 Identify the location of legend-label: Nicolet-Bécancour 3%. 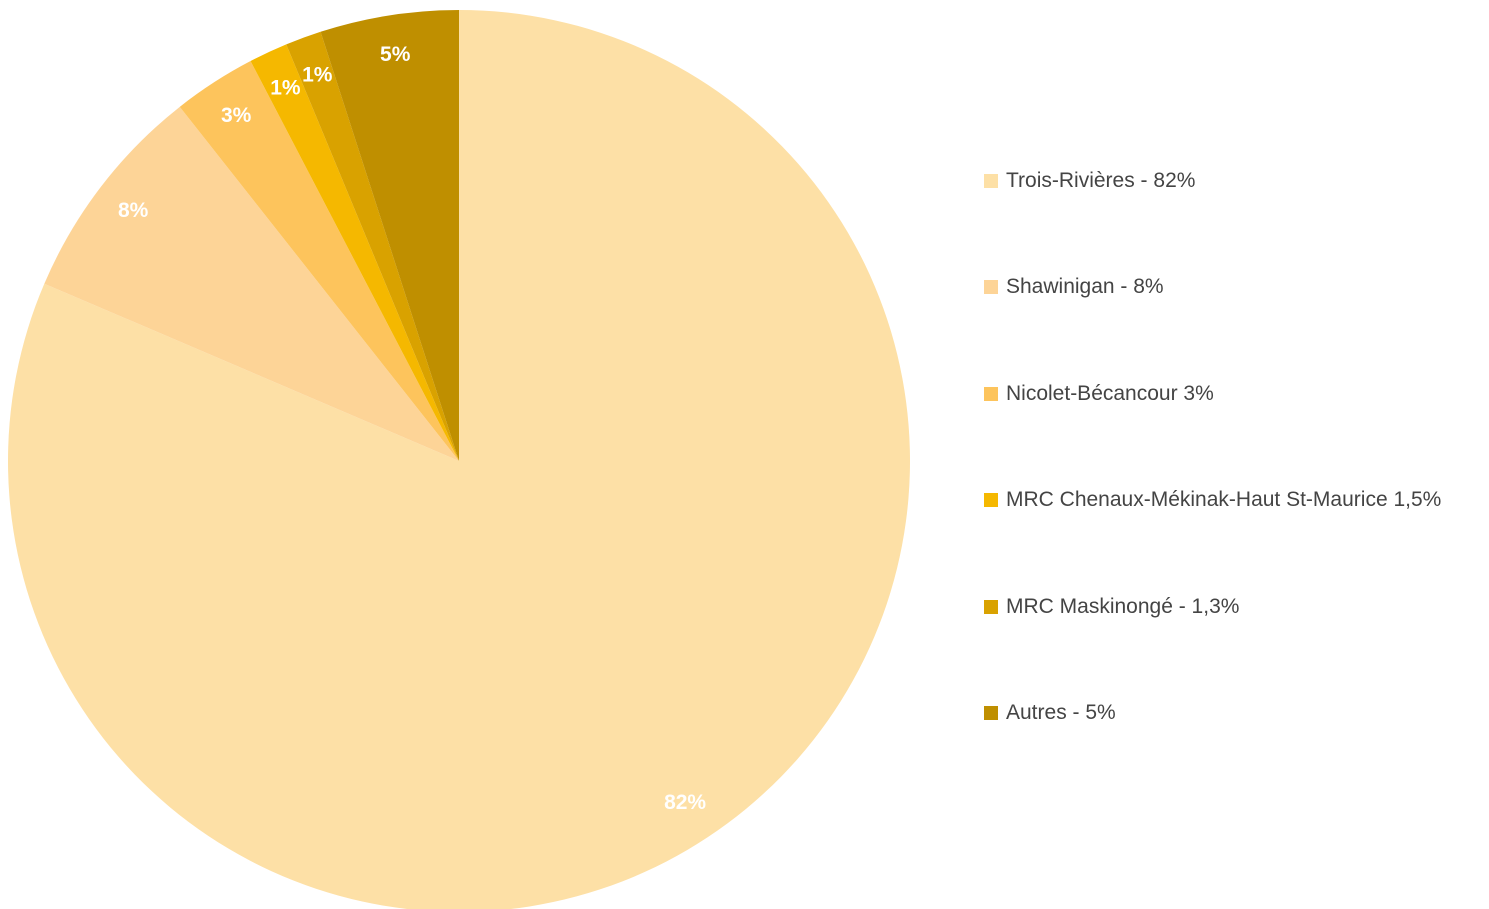
(1110, 393).